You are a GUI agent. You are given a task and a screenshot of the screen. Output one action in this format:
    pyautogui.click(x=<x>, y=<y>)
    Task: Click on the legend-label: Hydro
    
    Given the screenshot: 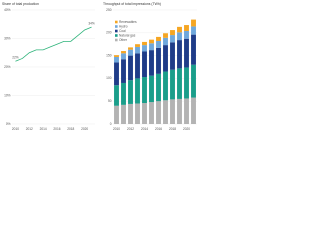 What is the action you would take?
    pyautogui.click(x=123, y=26)
    